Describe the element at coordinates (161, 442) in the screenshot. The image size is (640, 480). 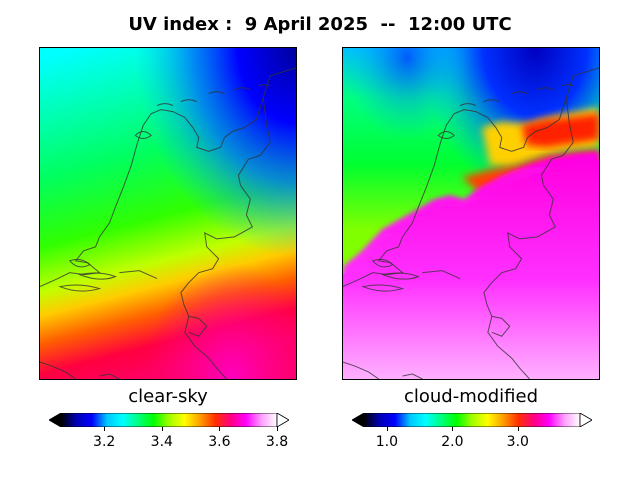
I see `colorbar-tick-label: 3.4` at that location.